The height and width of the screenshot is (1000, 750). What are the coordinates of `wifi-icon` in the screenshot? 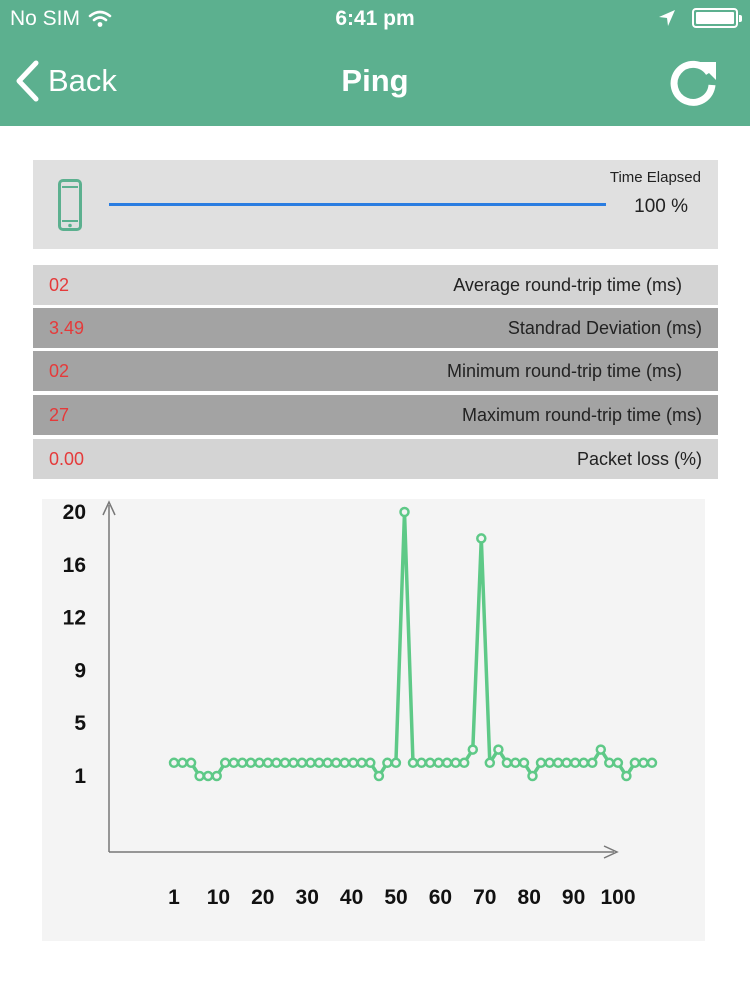 It's located at (100, 18).